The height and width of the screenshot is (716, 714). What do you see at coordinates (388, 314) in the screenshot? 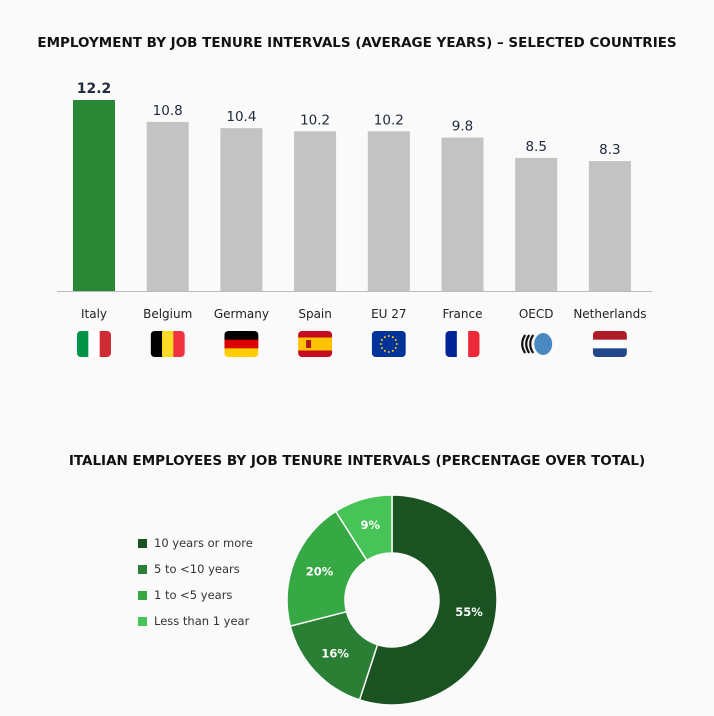
I see `category-label: EU 27` at bounding box center [388, 314].